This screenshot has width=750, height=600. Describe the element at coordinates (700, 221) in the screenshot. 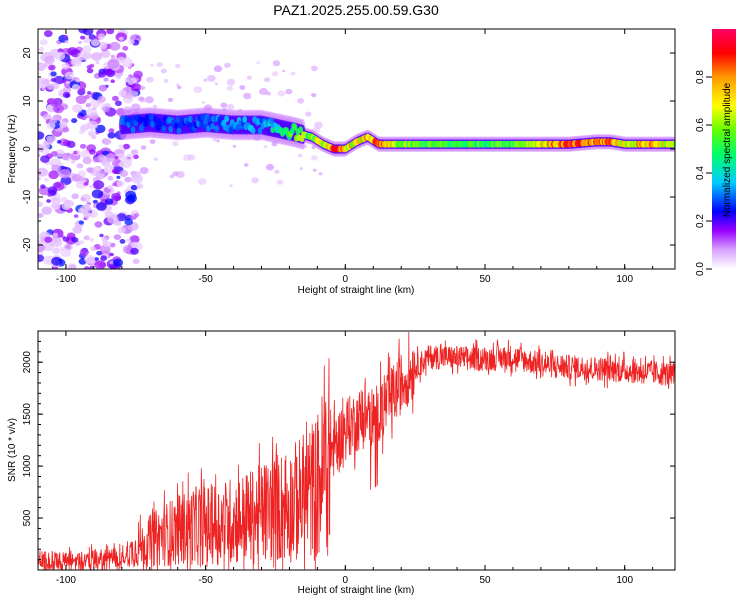

I see `colorbar-tick-label: 0.2` at that location.